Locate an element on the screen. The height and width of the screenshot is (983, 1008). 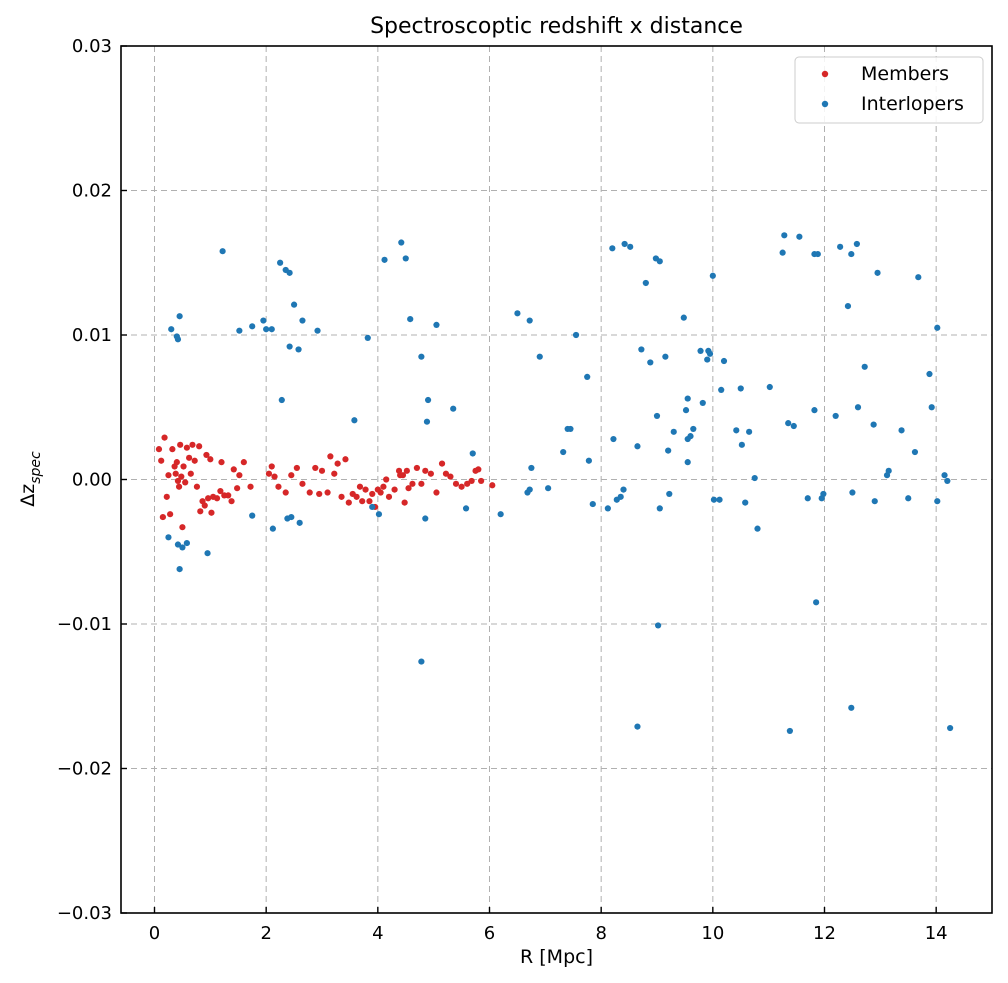
y-tick-label: 0.03 is located at coordinates (92, 46).